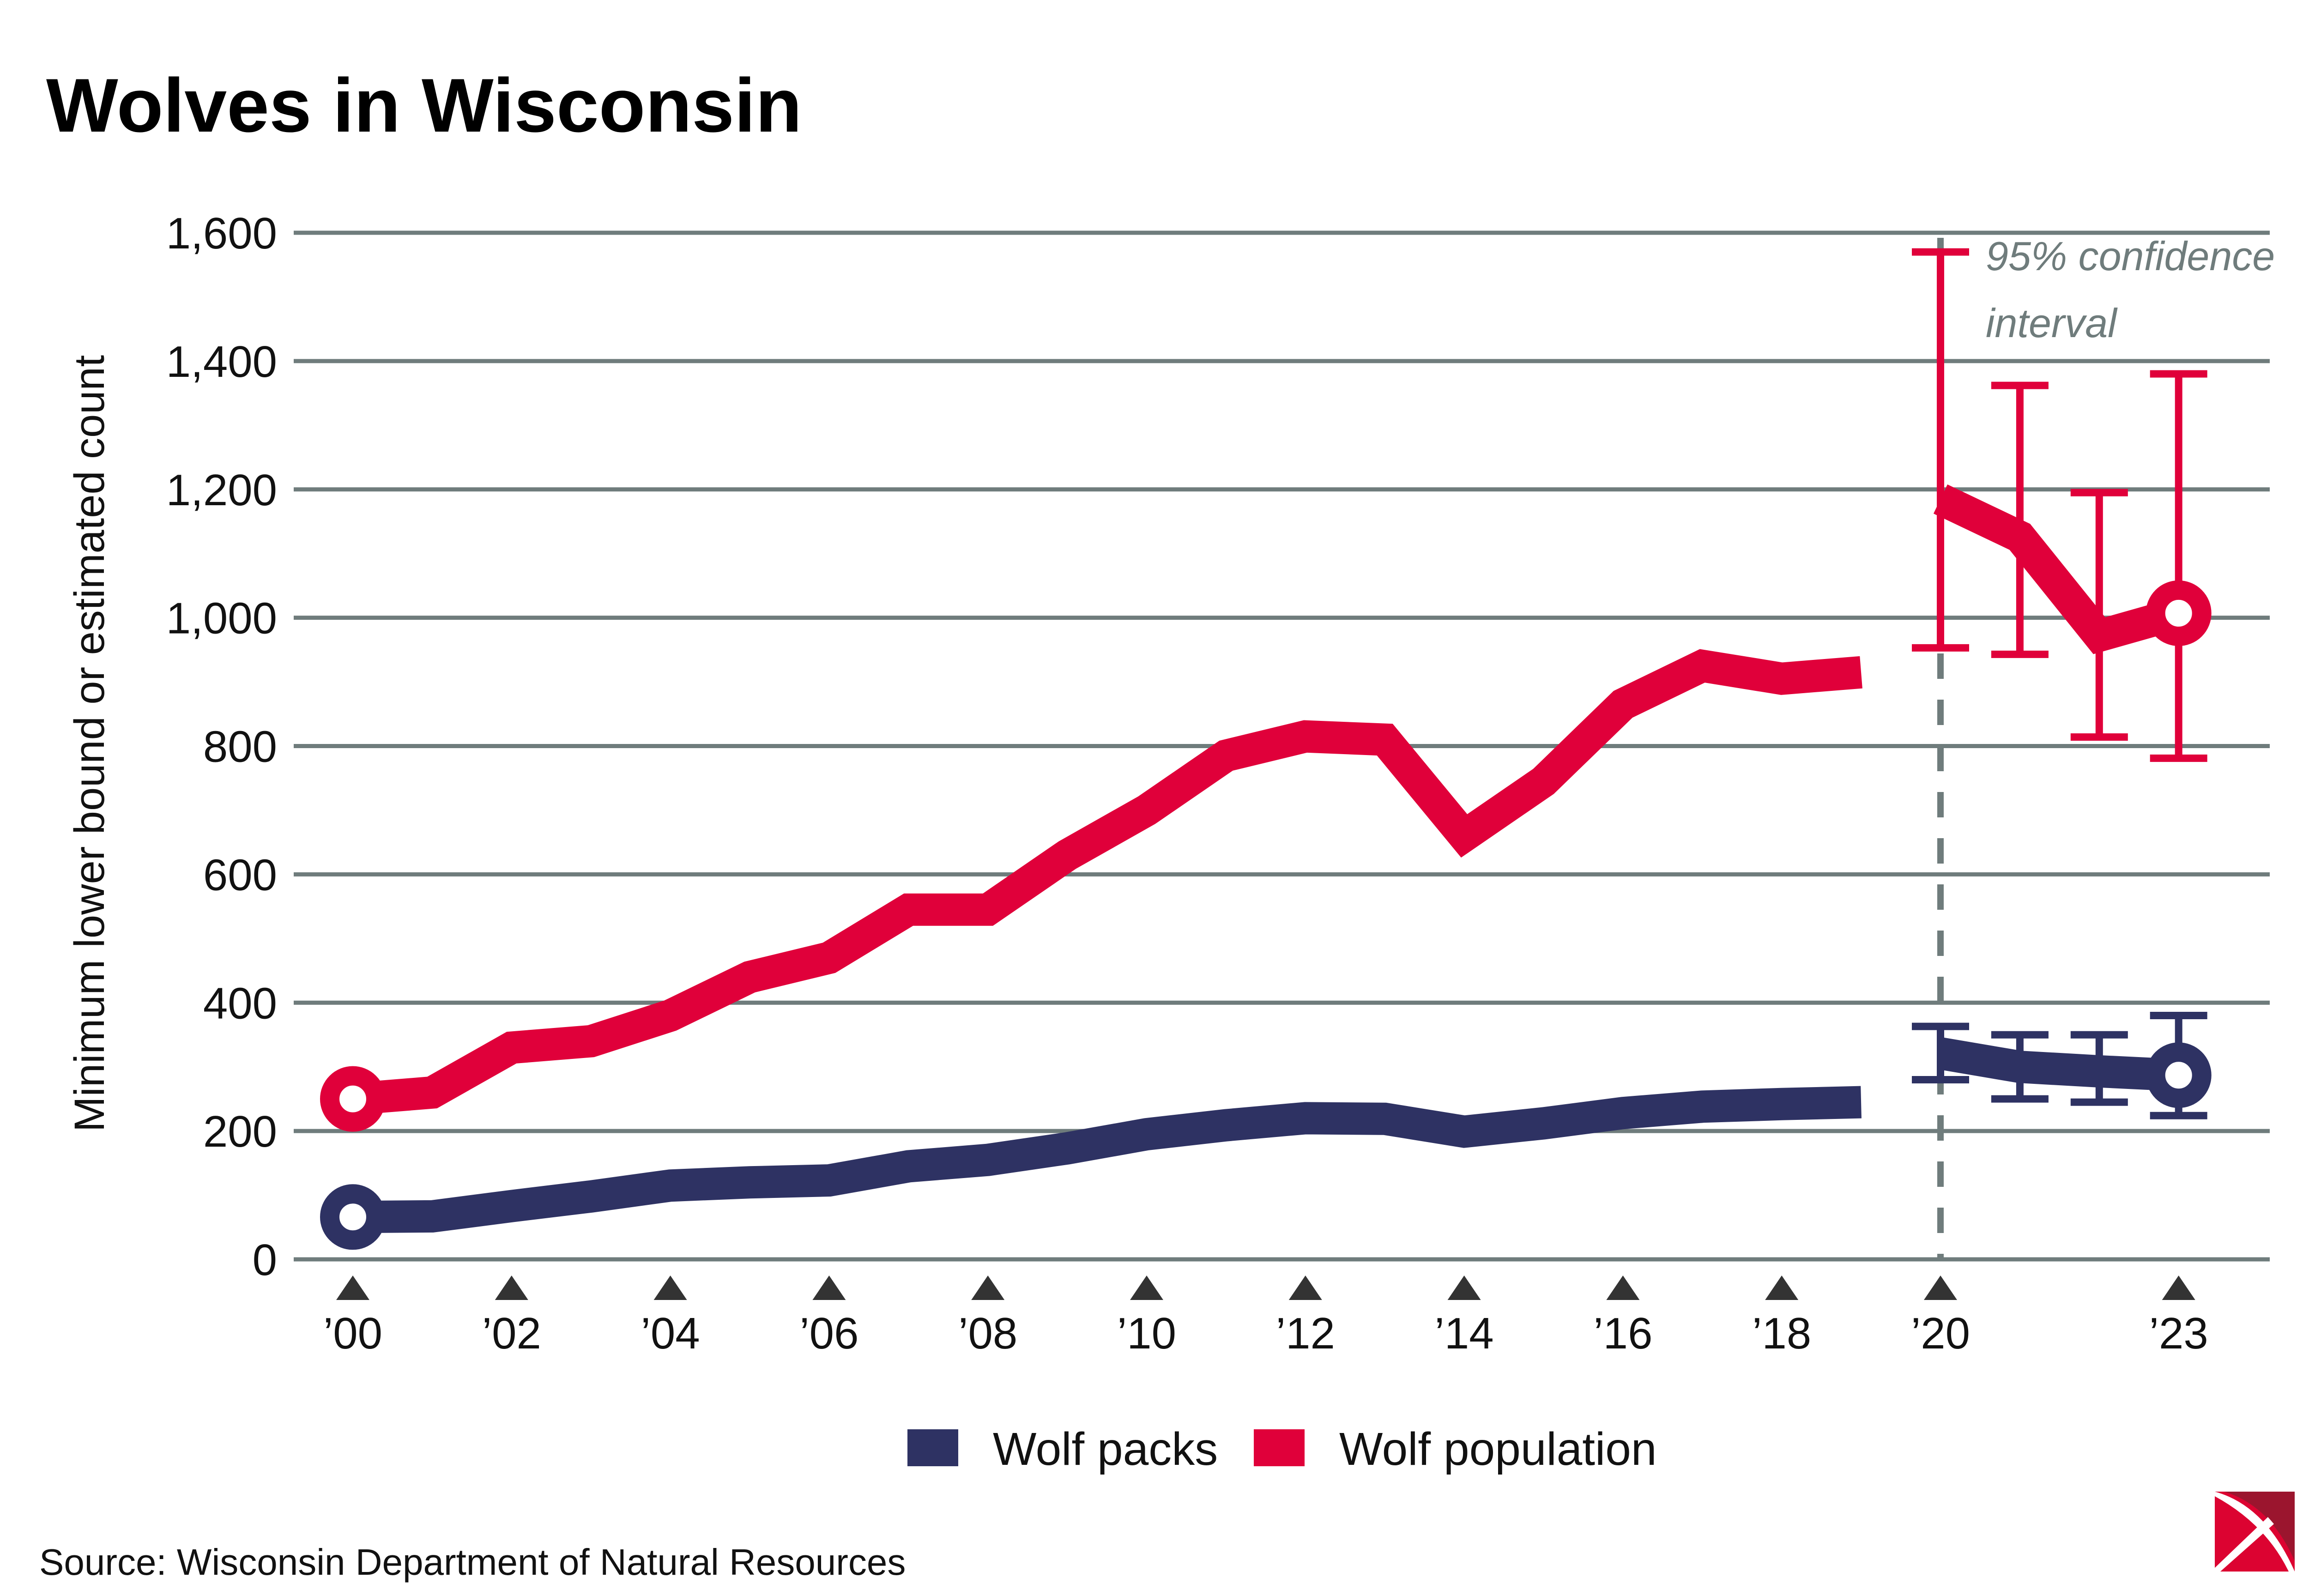 The height and width of the screenshot is (1596, 2309). I want to click on x-tick-label: ’08, so click(988, 1333).